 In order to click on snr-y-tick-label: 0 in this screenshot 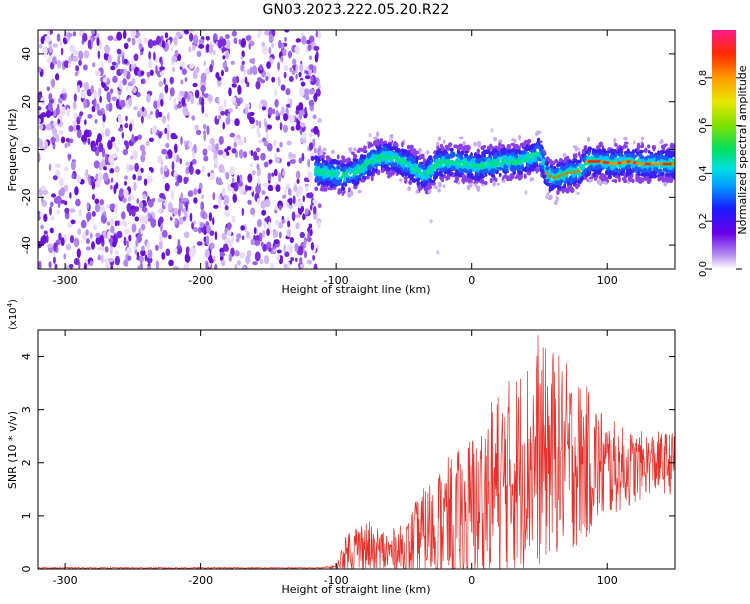, I will do `click(26, 569)`.